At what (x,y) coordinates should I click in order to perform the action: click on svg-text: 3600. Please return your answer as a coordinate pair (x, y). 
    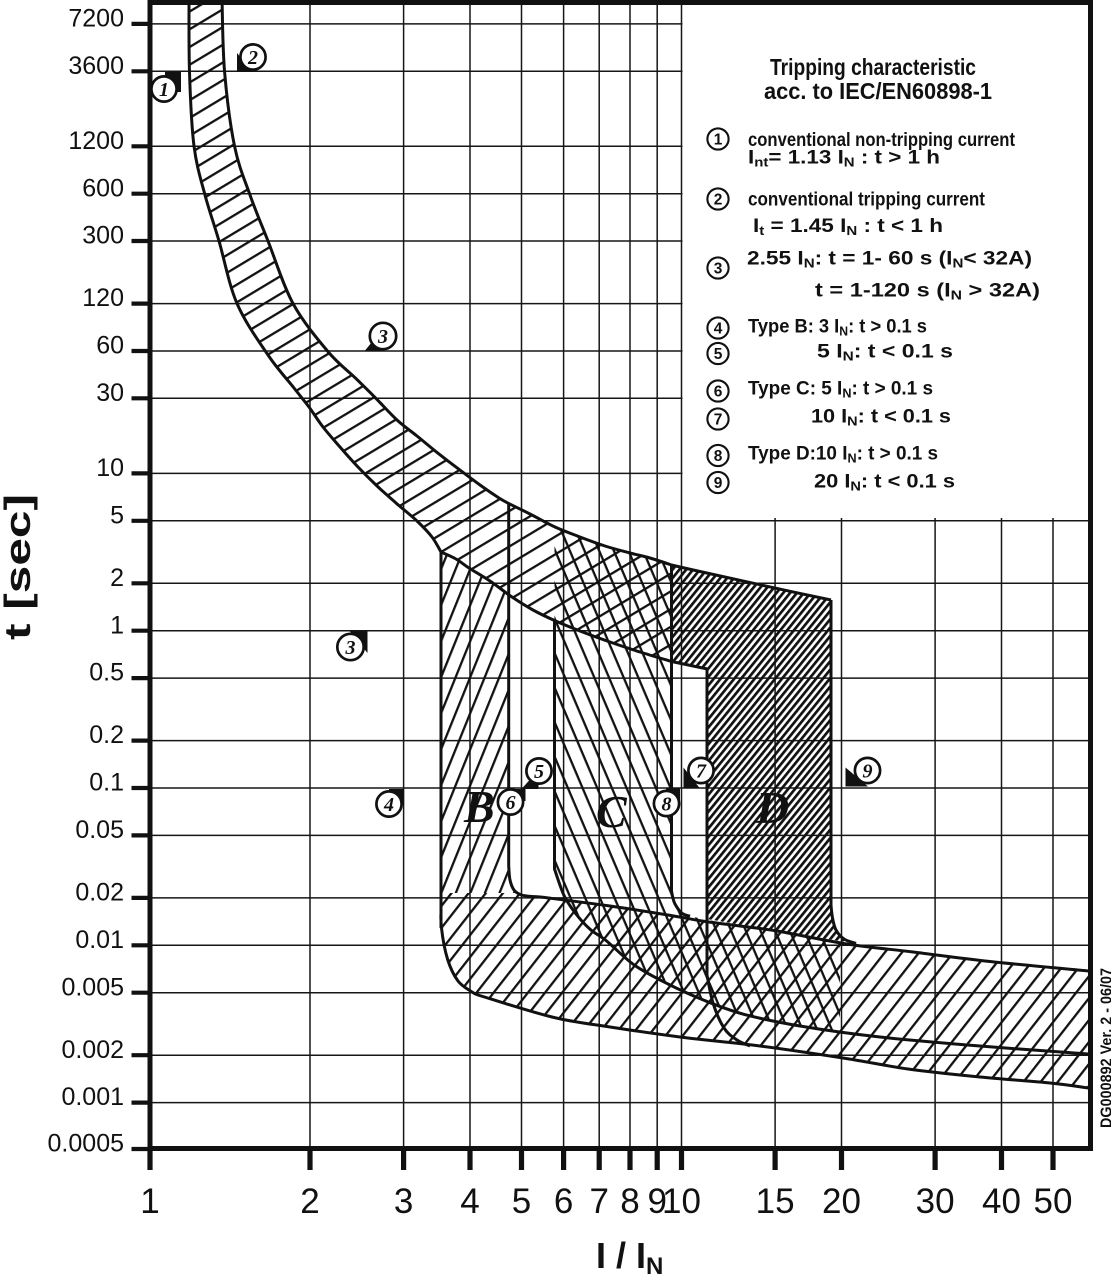
    Looking at the image, I should click on (96, 66).